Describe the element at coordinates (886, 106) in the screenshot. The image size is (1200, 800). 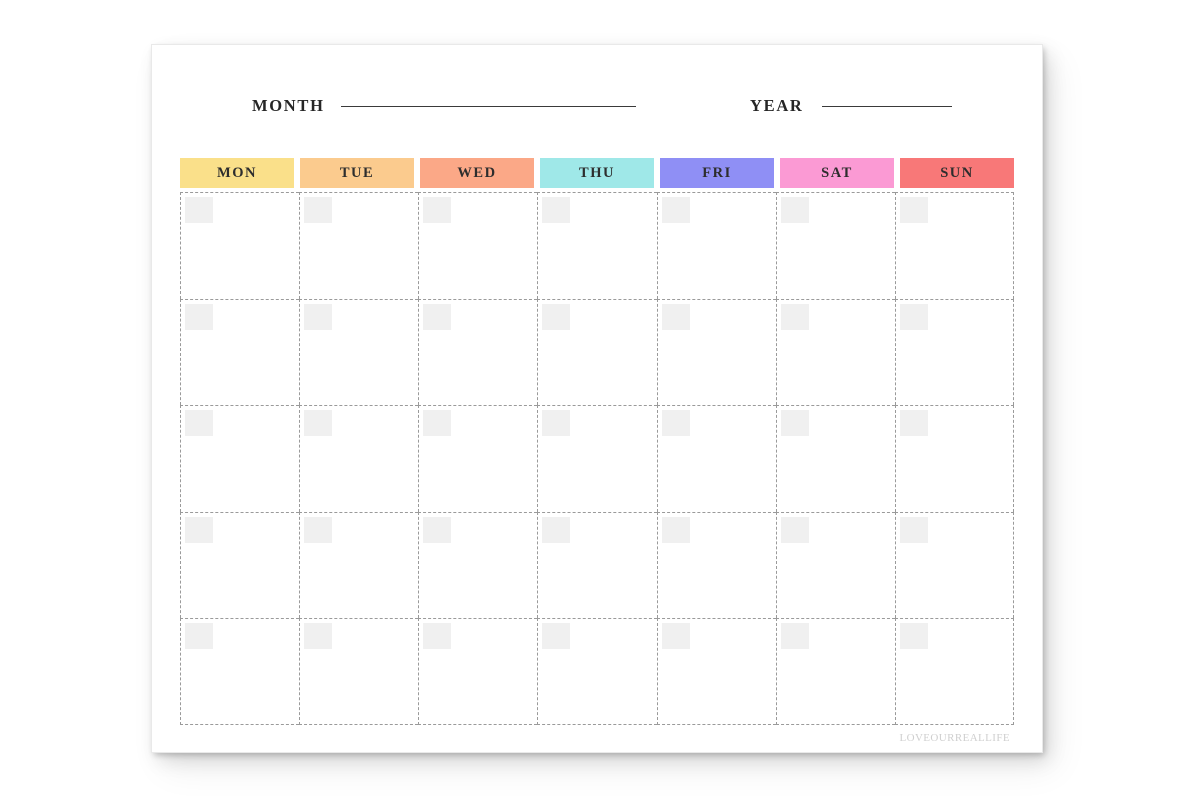
I see `year-write-in-line` at that location.